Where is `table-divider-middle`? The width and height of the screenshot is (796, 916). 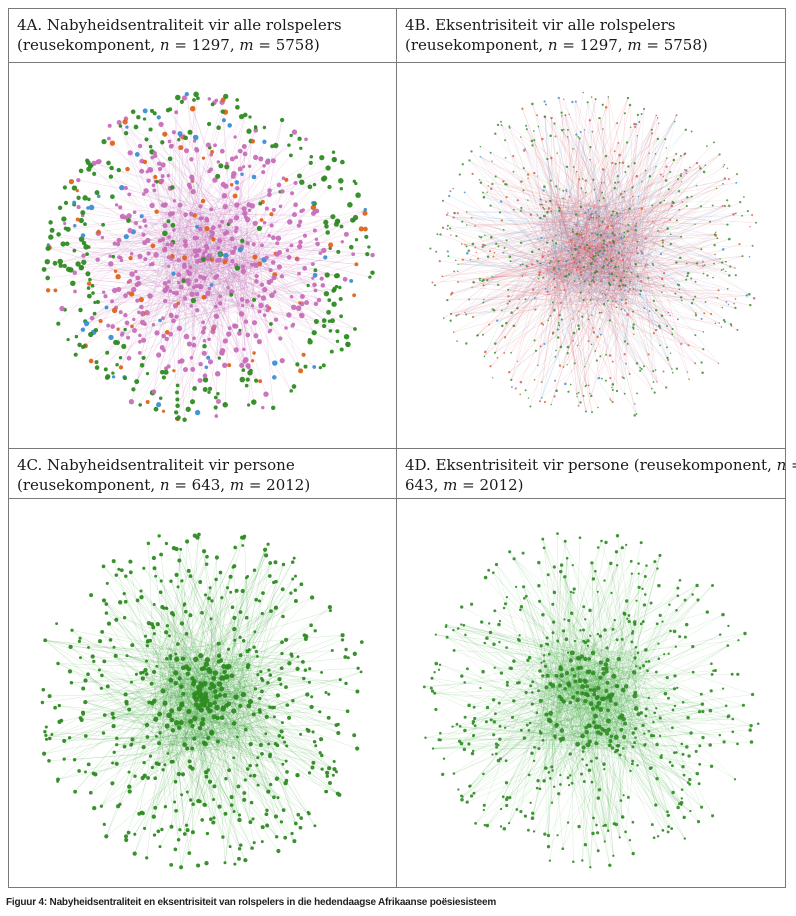 table-divider-middle is located at coordinates (397, 448).